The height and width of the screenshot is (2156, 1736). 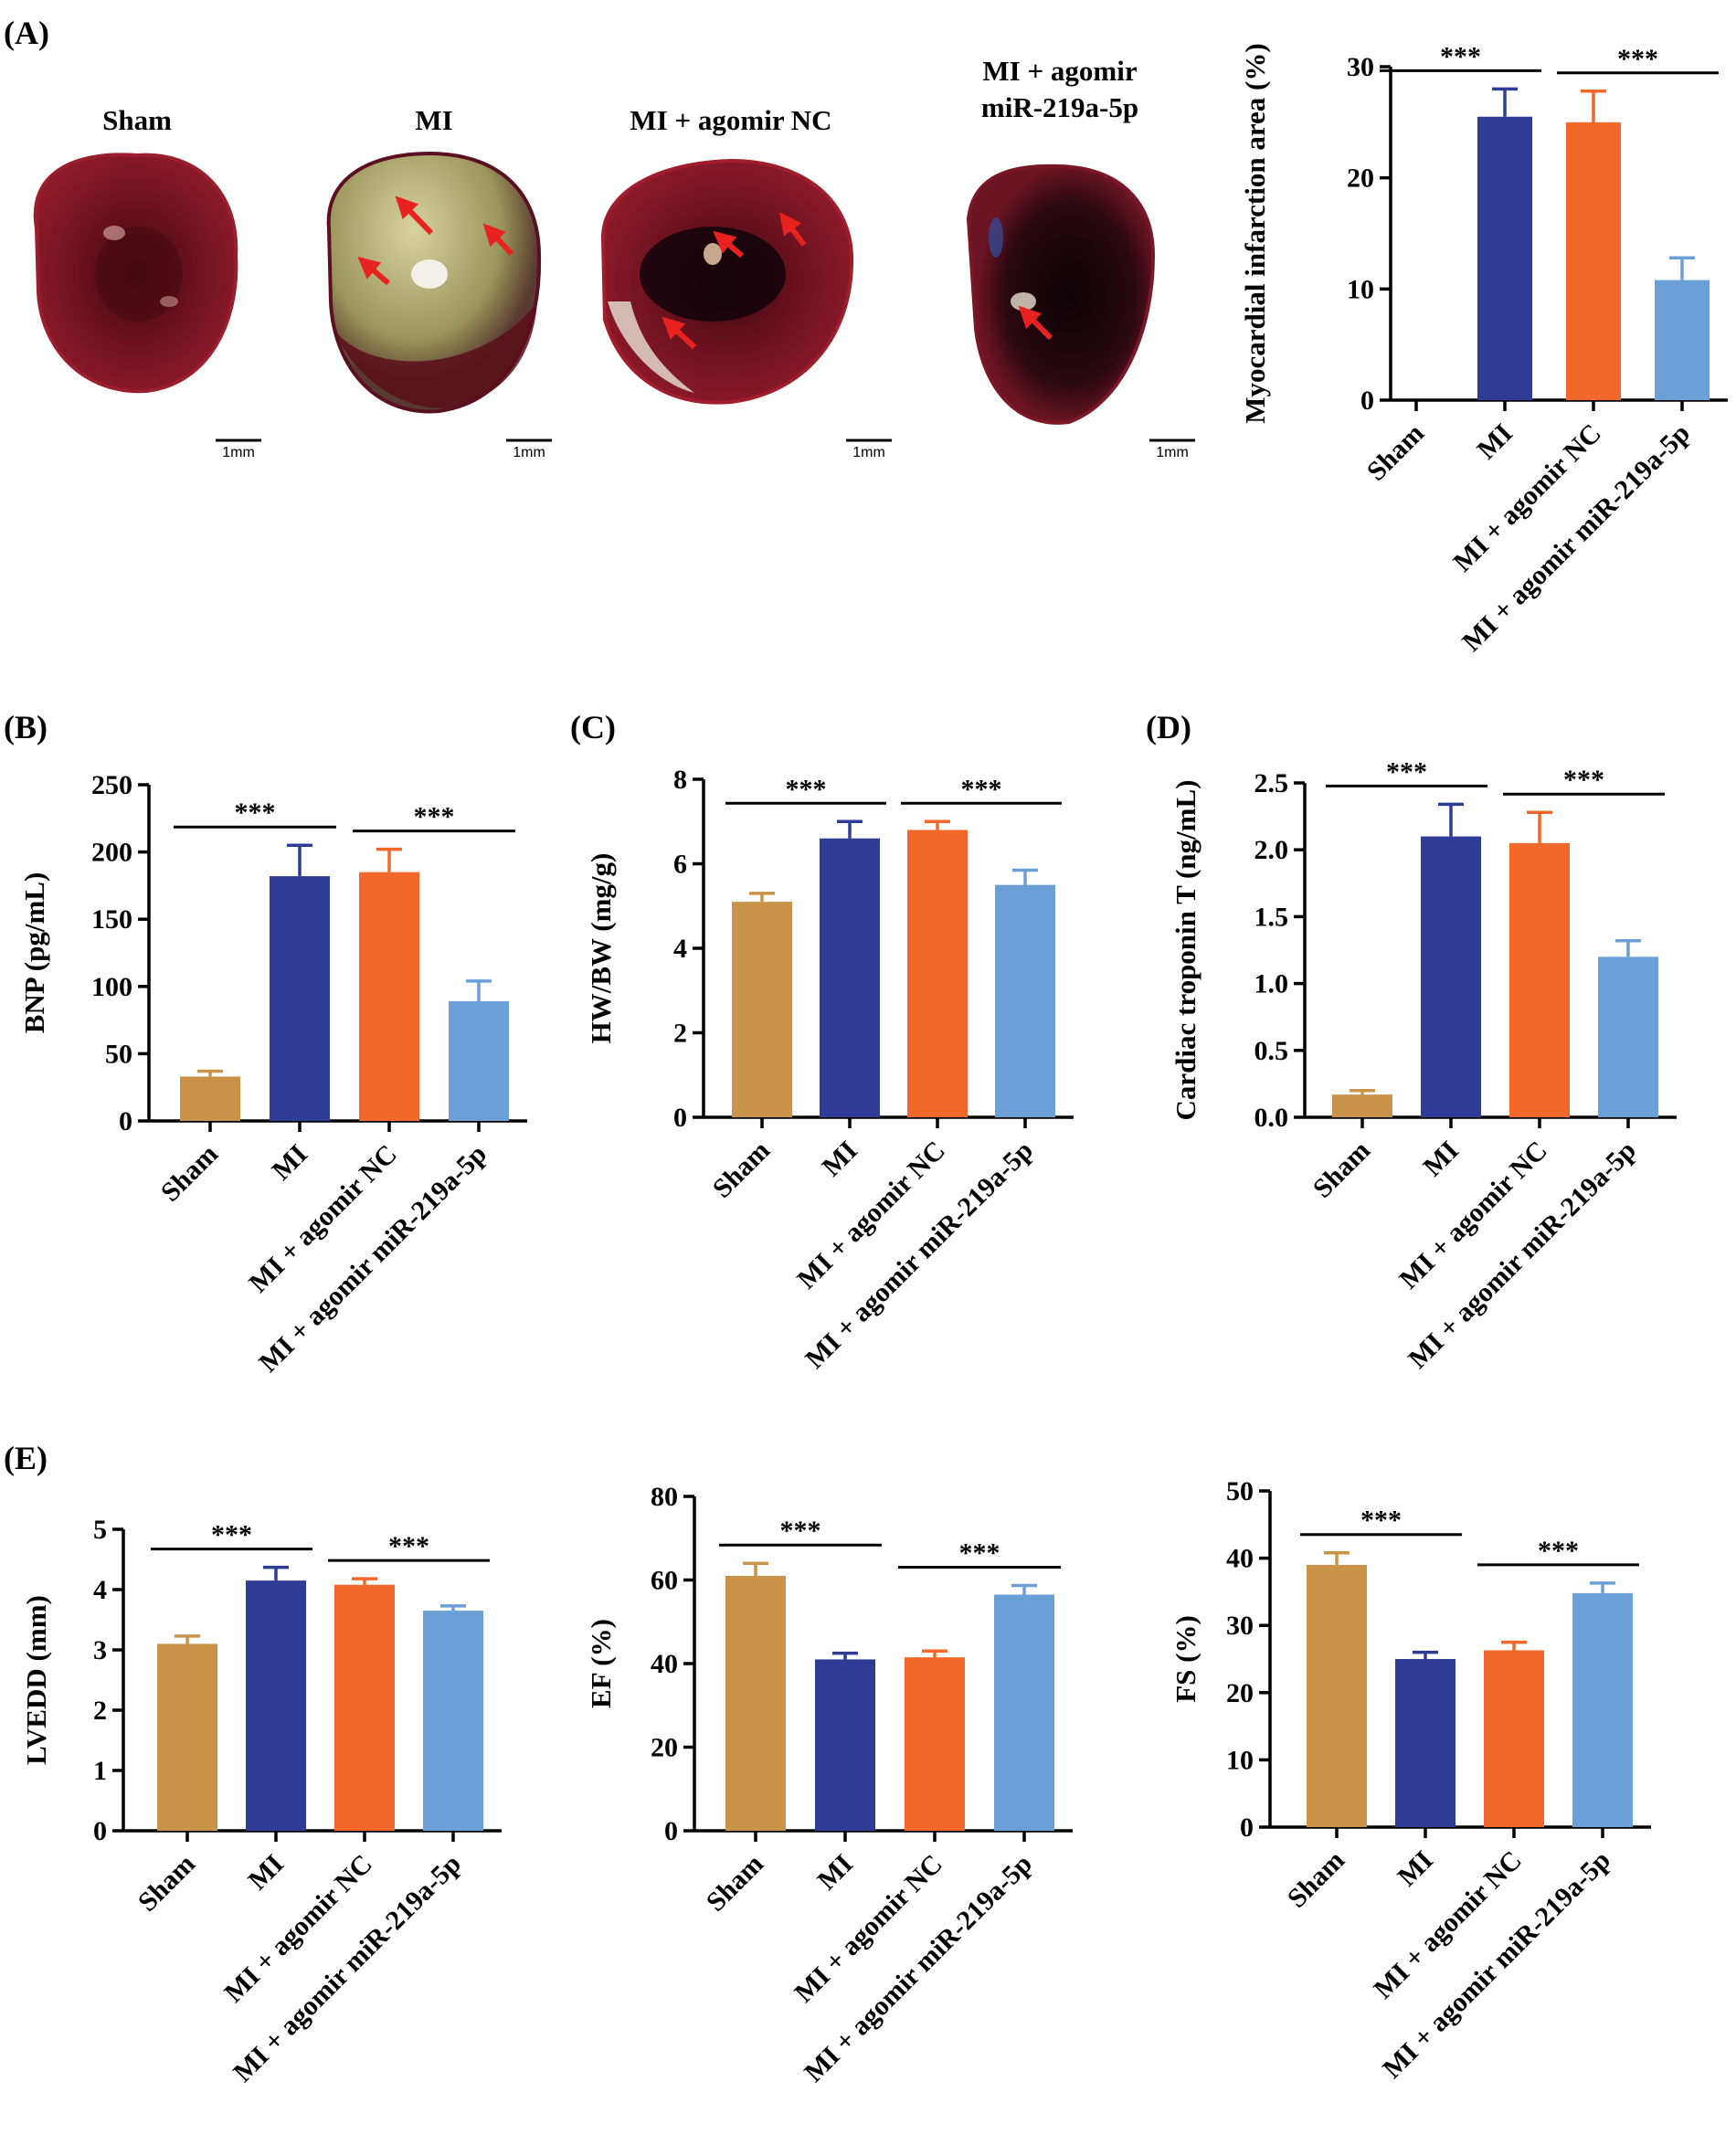 What do you see at coordinates (593, 727) in the screenshot?
I see `panel-label-c: (C)` at bounding box center [593, 727].